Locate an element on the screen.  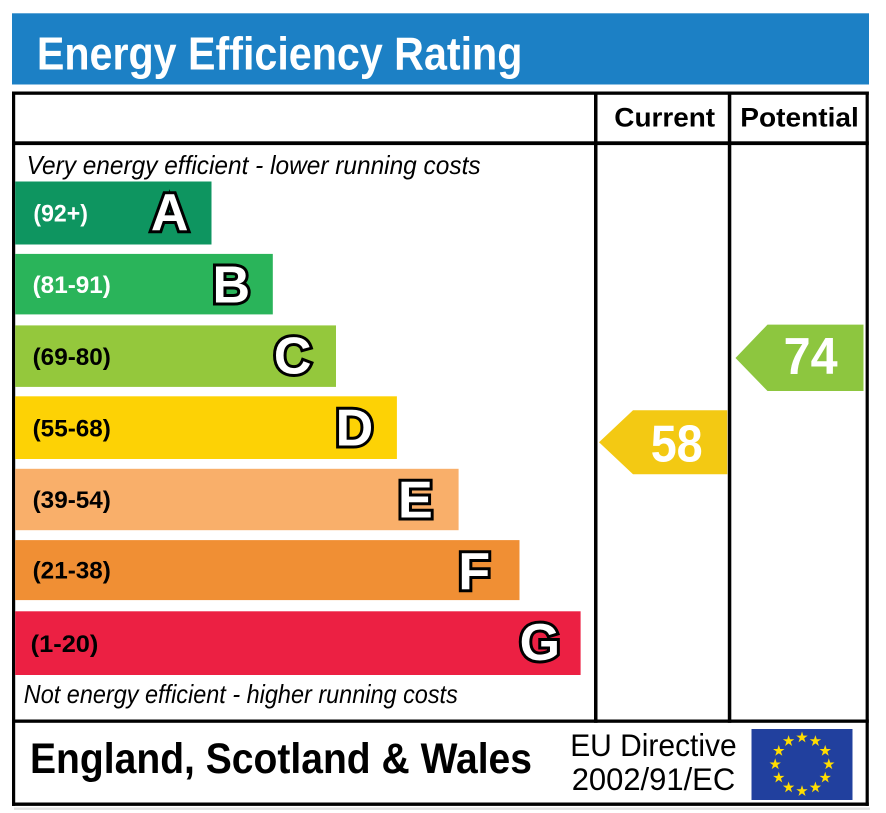
svg-text: (39-54) is located at coordinates (72, 500).